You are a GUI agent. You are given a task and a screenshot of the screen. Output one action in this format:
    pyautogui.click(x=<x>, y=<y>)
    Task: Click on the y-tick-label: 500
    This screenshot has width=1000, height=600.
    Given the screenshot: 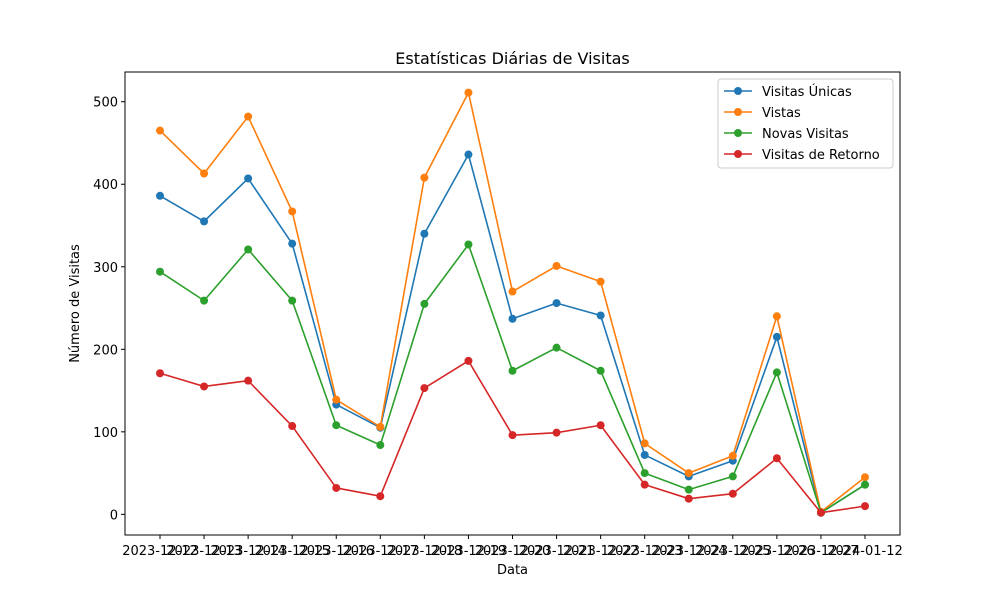 What is the action you would take?
    pyautogui.click(x=105, y=103)
    